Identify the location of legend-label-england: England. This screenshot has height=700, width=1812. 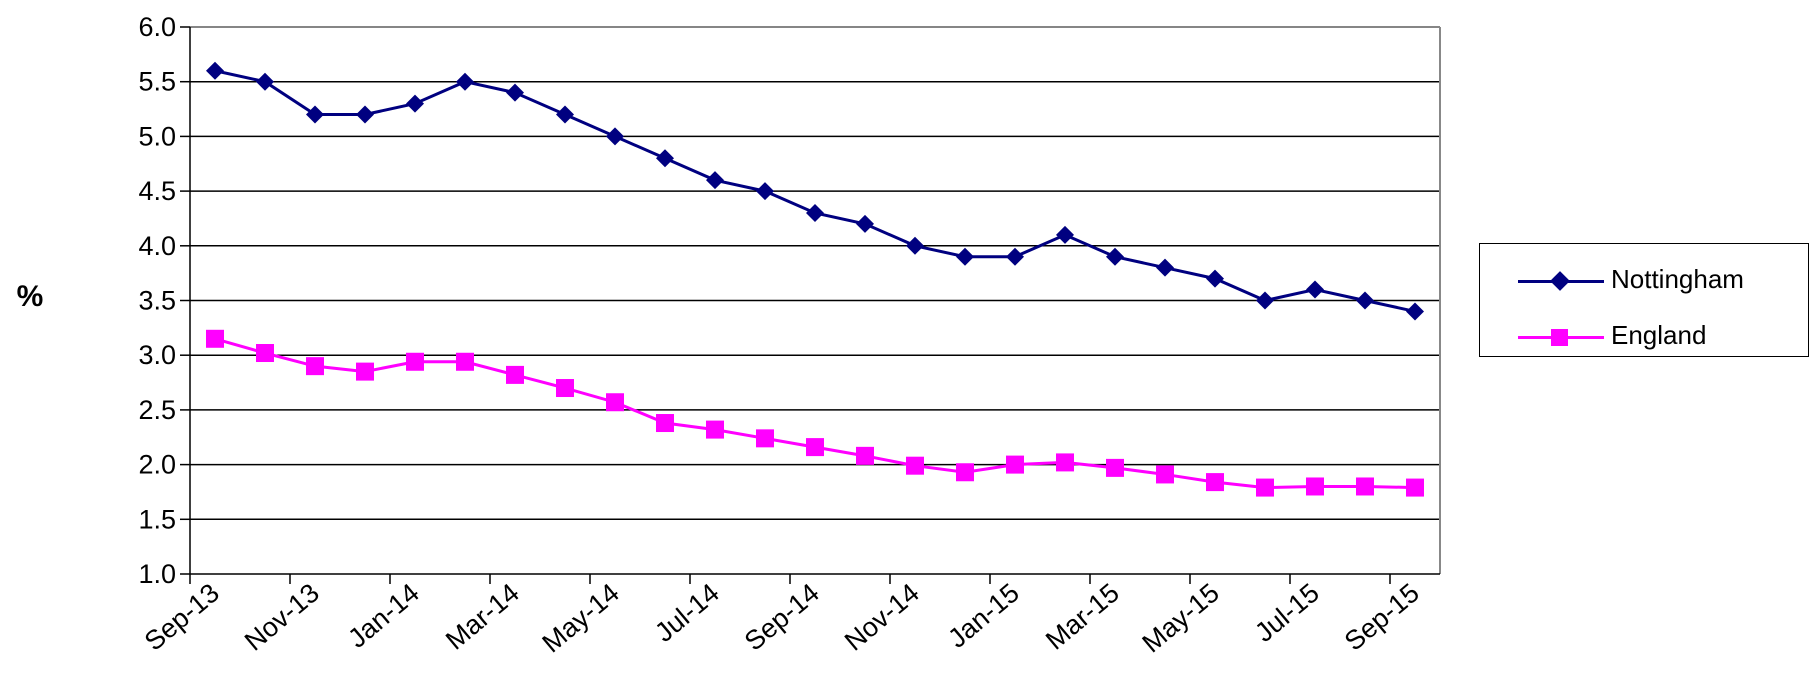
(1659, 335).